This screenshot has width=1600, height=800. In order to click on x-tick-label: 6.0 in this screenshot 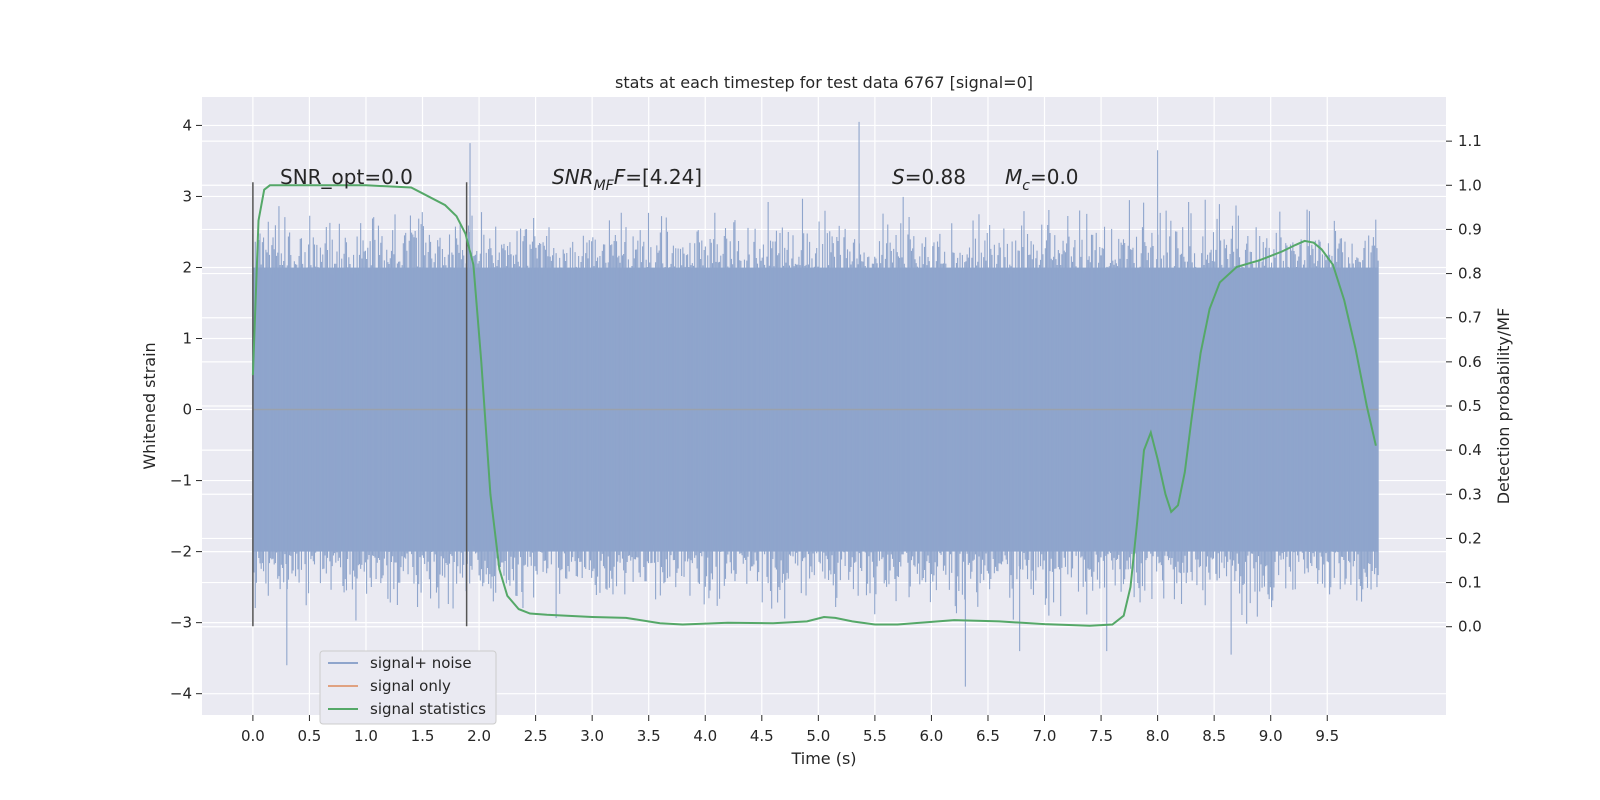, I will do `click(932, 736)`.